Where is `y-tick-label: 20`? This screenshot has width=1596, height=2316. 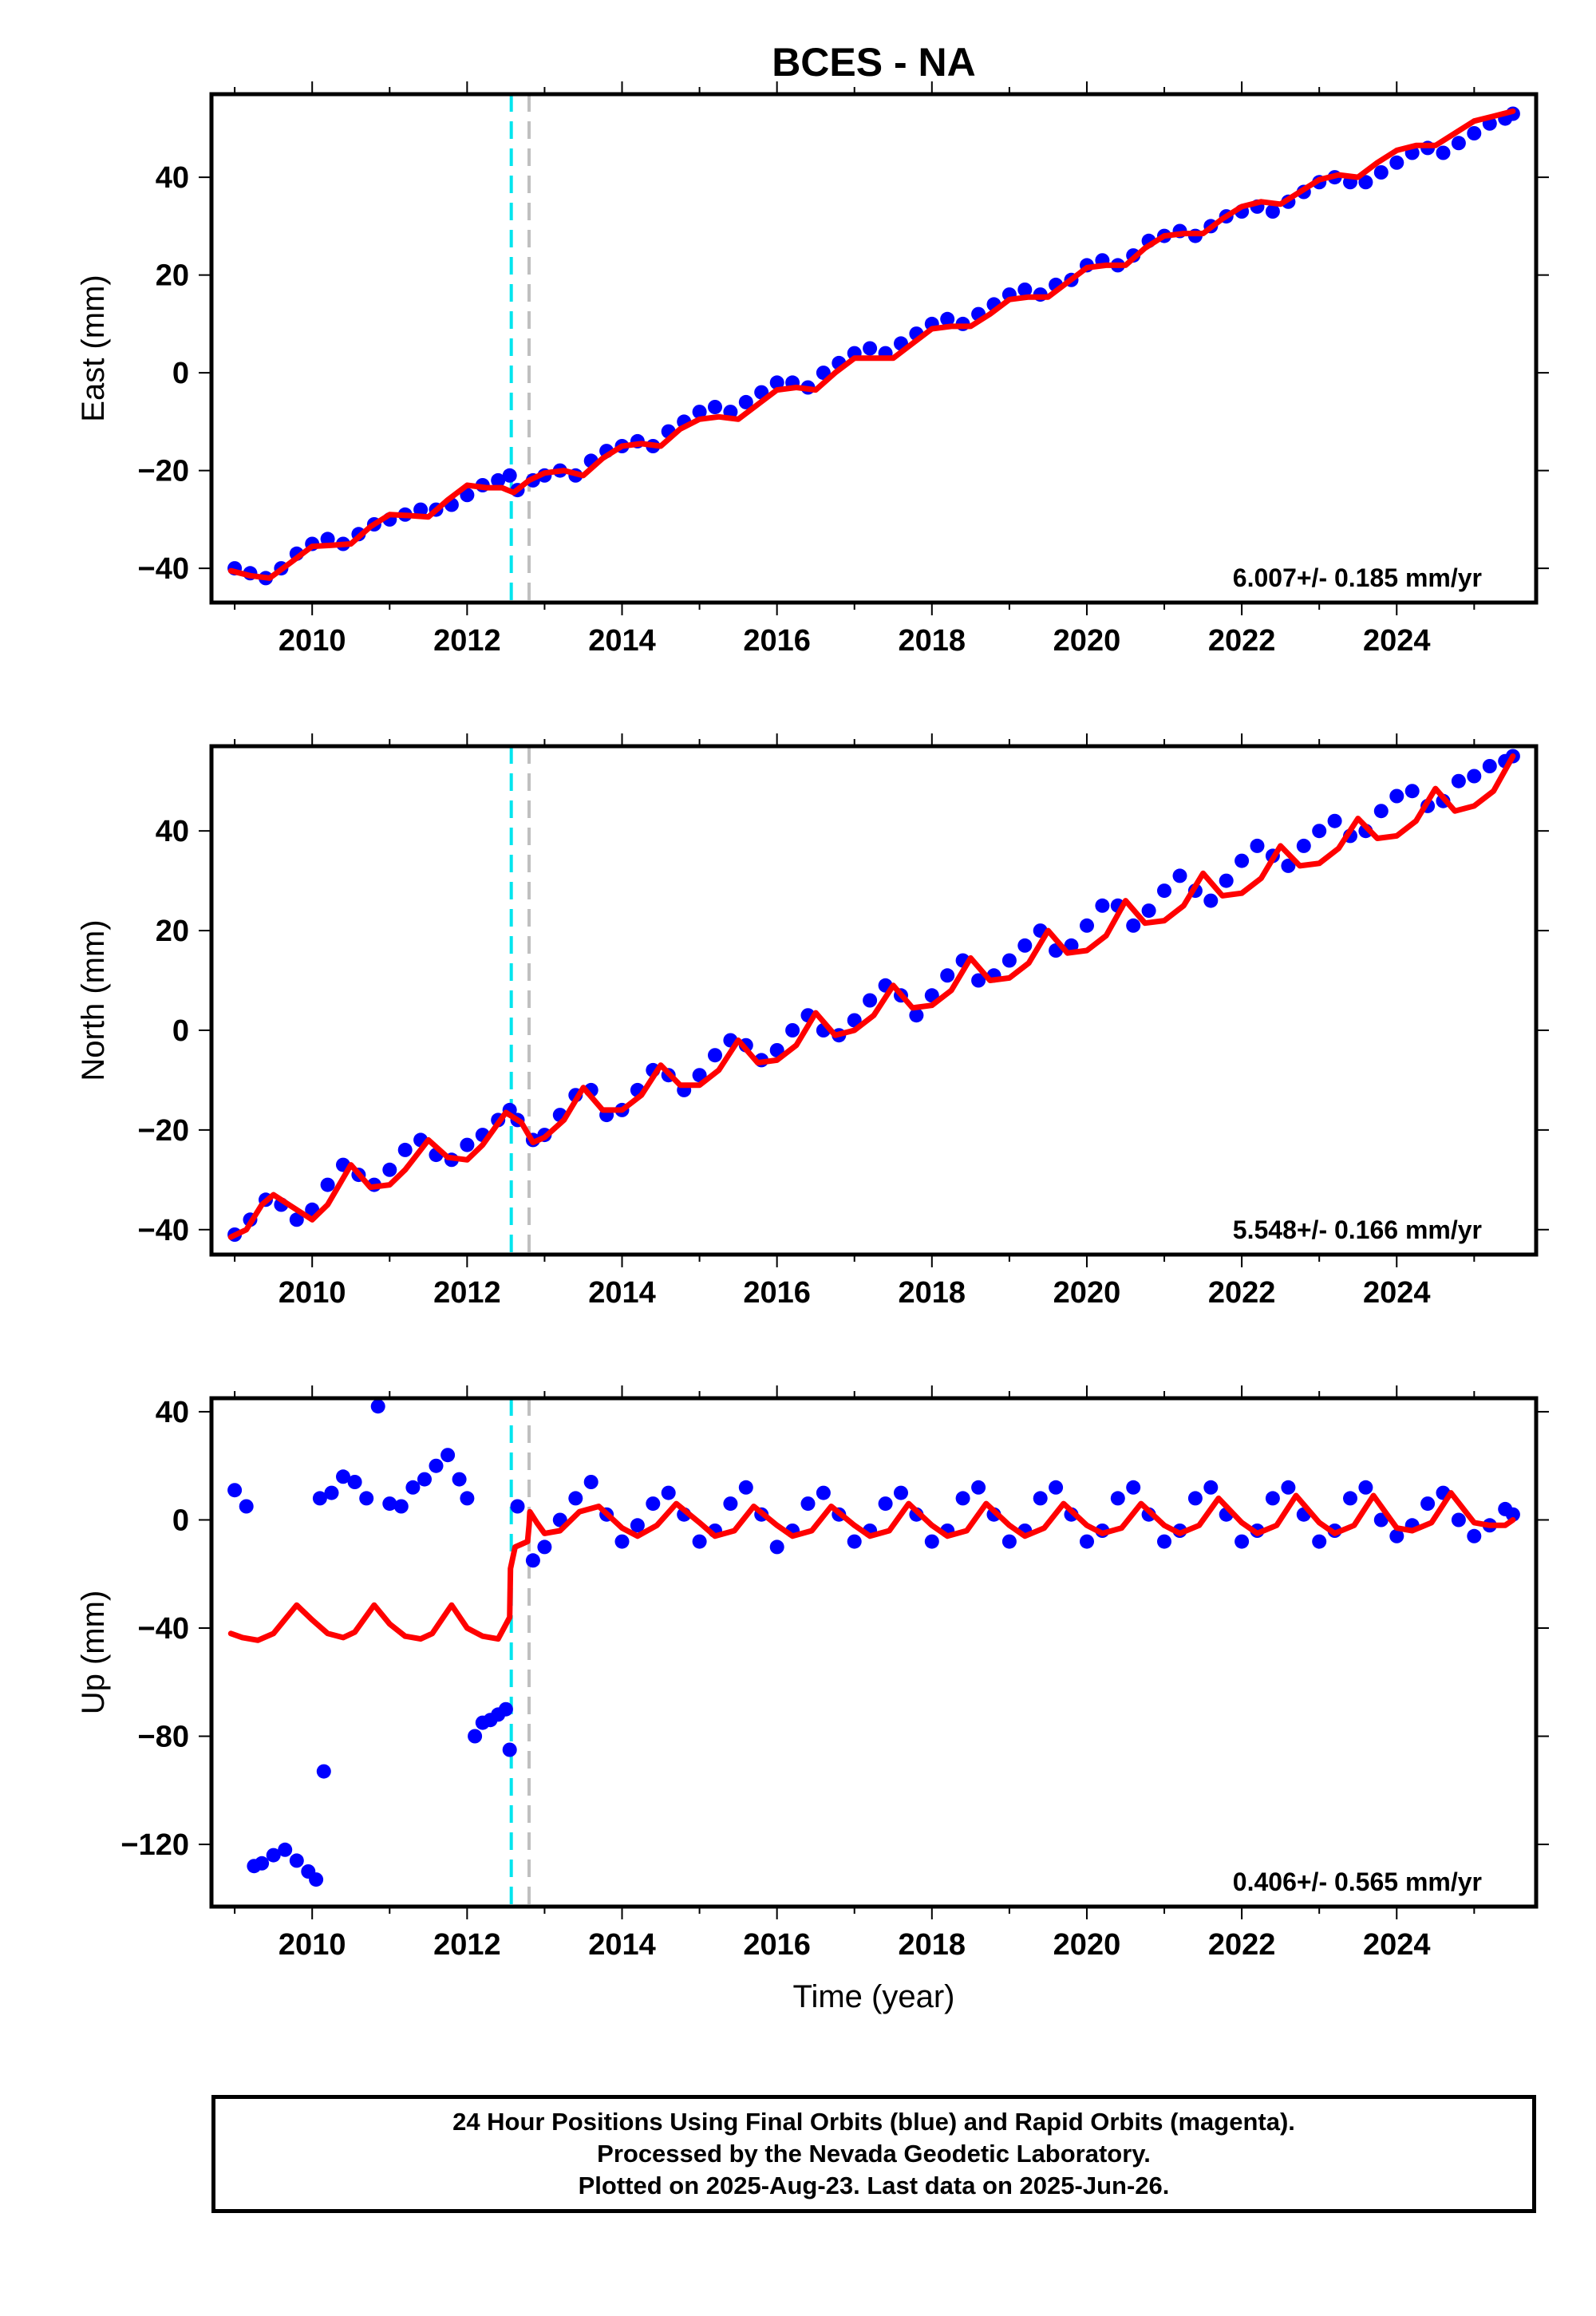
y-tick-label: 20 is located at coordinates (172, 276).